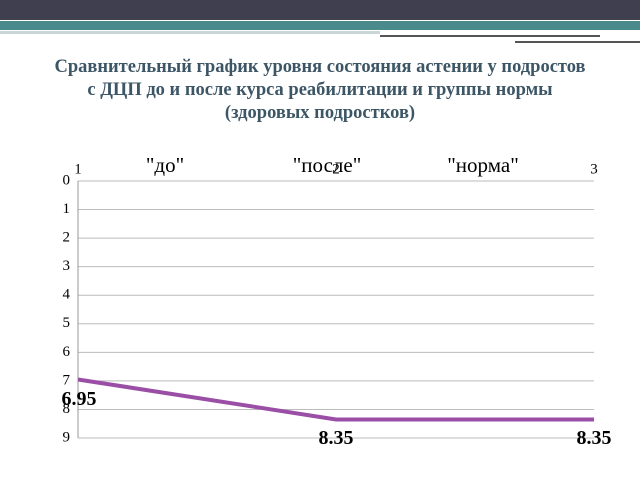 The image size is (640, 480). Describe the element at coordinates (67, 323) in the screenshot. I see `y-tick-label: 5` at that location.